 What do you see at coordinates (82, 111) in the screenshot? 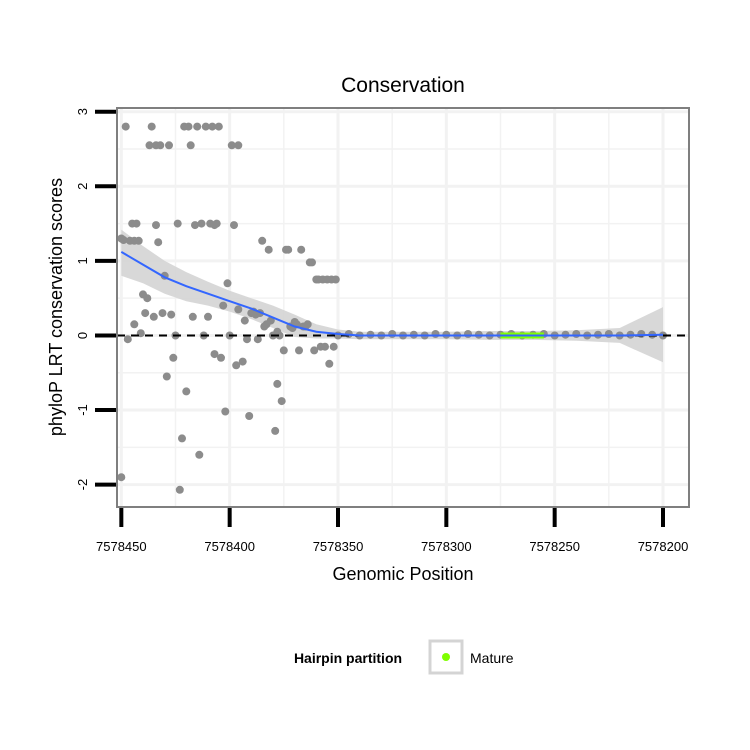
I see `y-tick-label: 3` at bounding box center [82, 111].